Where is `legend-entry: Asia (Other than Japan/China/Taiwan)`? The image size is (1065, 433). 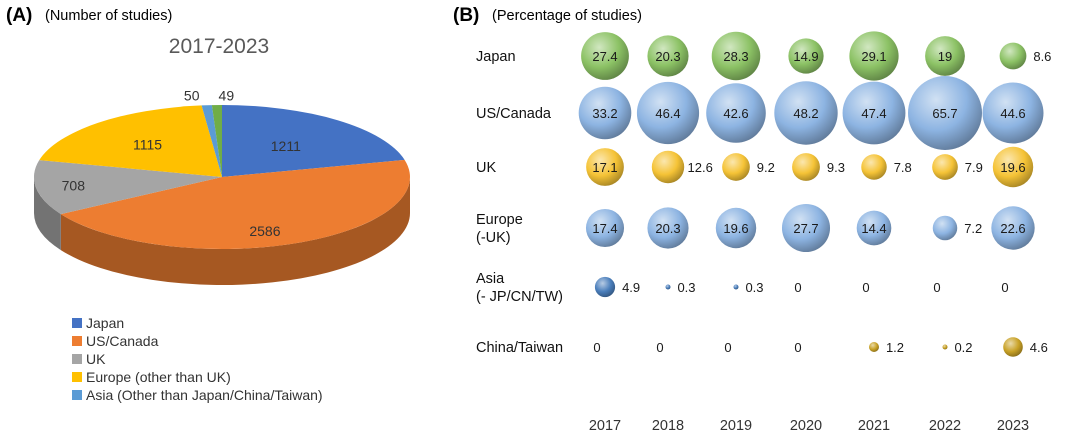 legend-entry: Asia (Other than Japan/China/Taiwan) is located at coordinates (204, 395).